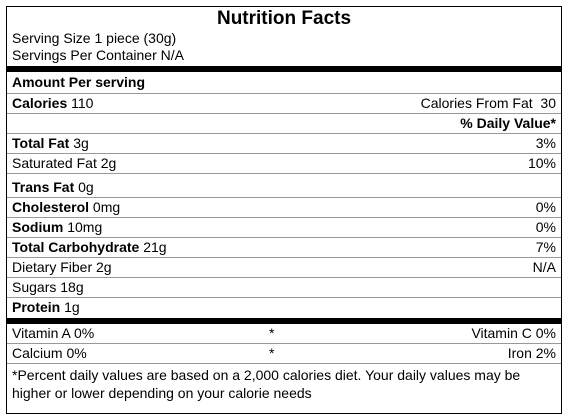 The height and width of the screenshot is (419, 570). I want to click on label-title: Nutrition Facts, so click(284, 18).